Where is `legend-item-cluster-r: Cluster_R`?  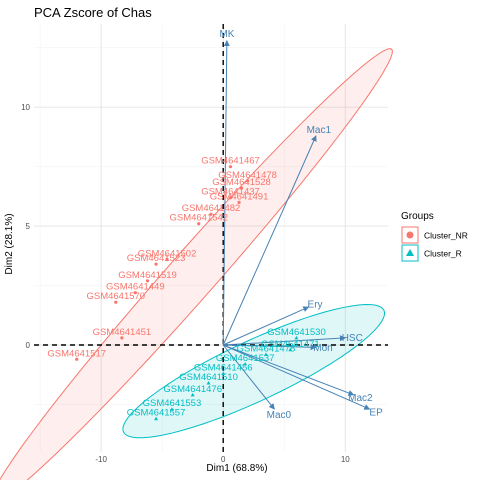
legend-item-cluster-r: Cluster_R is located at coordinates (431, 253).